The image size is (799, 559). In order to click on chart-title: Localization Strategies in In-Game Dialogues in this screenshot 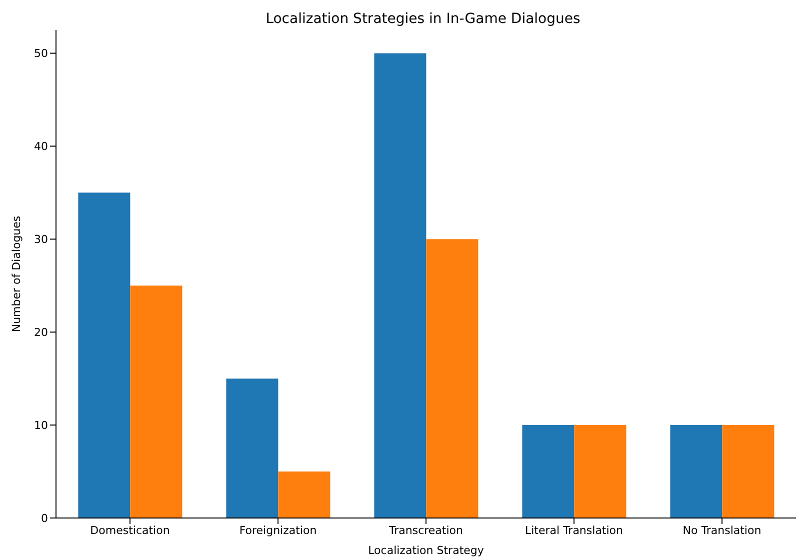, I will do `click(423, 19)`.